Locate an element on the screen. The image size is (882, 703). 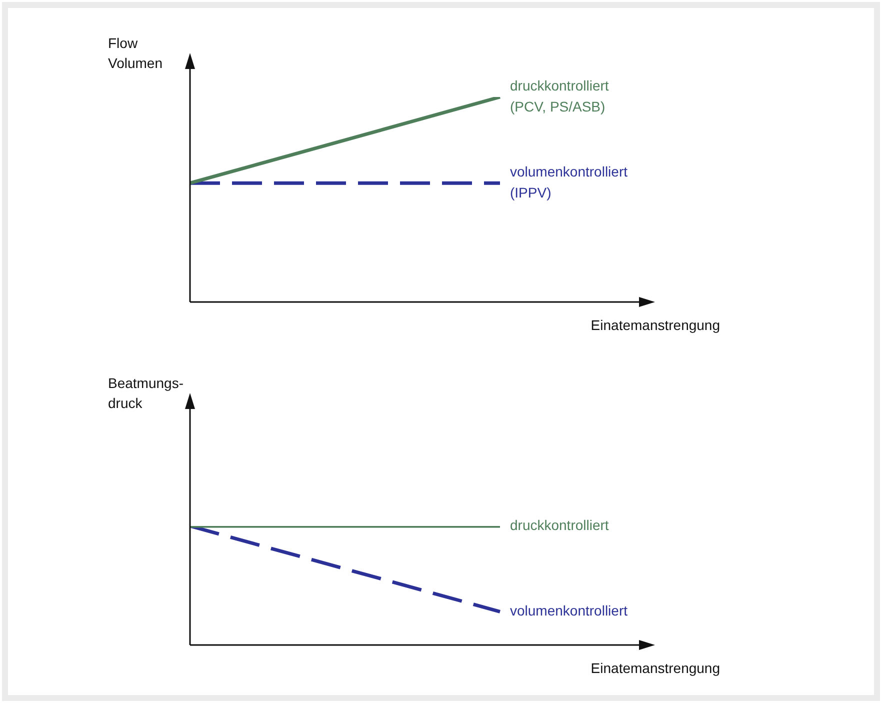
y-axis-title: Flow Volumen is located at coordinates (135, 53).